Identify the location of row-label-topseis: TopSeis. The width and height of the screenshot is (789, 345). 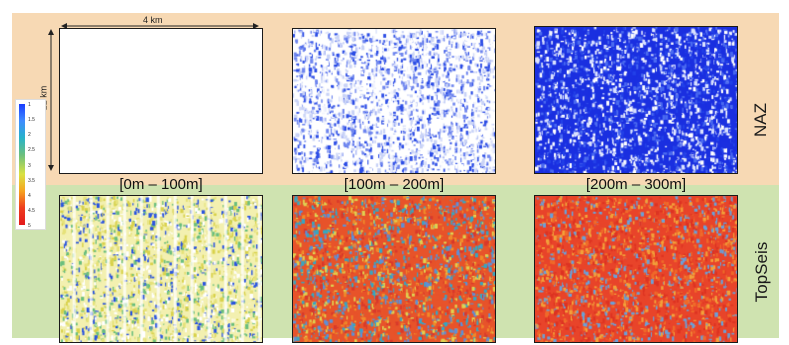
(762, 272).